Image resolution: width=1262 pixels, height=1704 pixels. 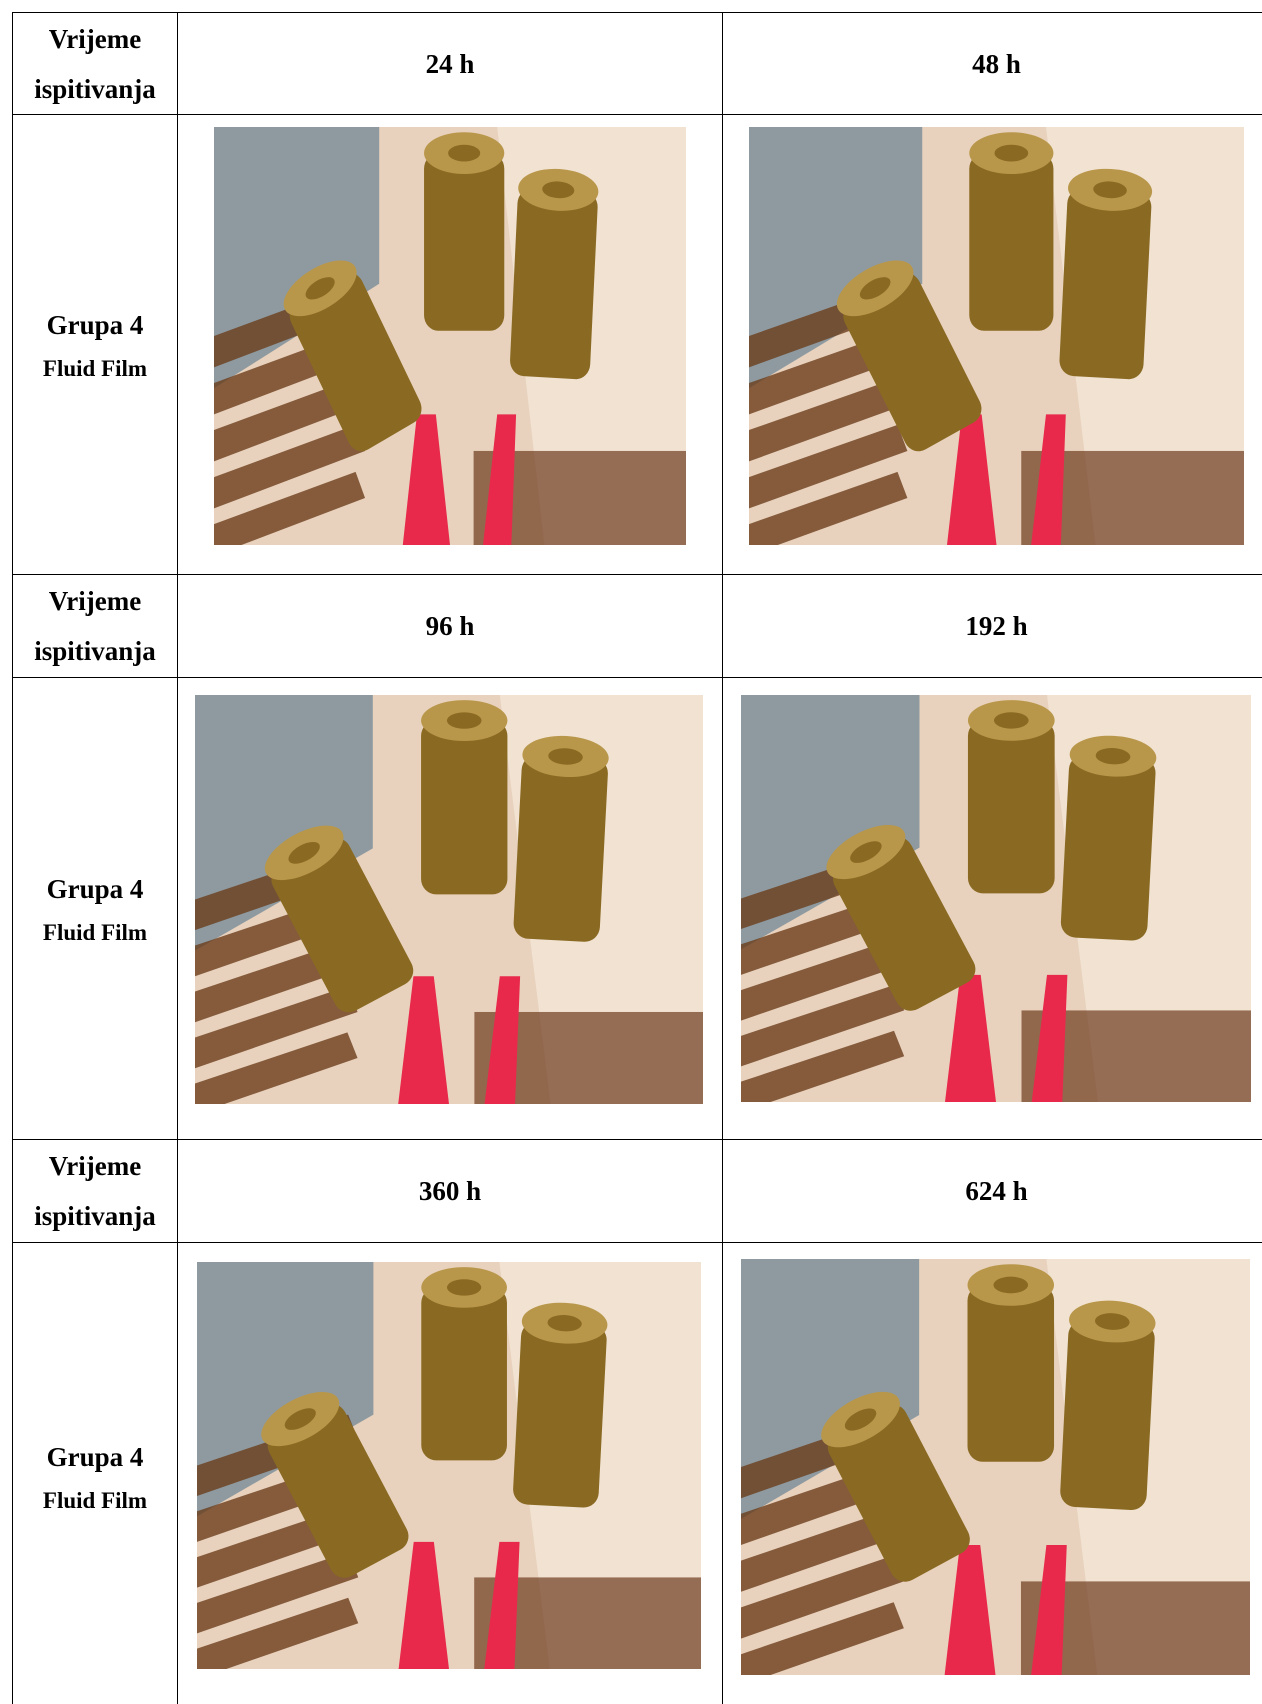 What do you see at coordinates (996, 626) in the screenshot?
I see `time-header: 192 h` at bounding box center [996, 626].